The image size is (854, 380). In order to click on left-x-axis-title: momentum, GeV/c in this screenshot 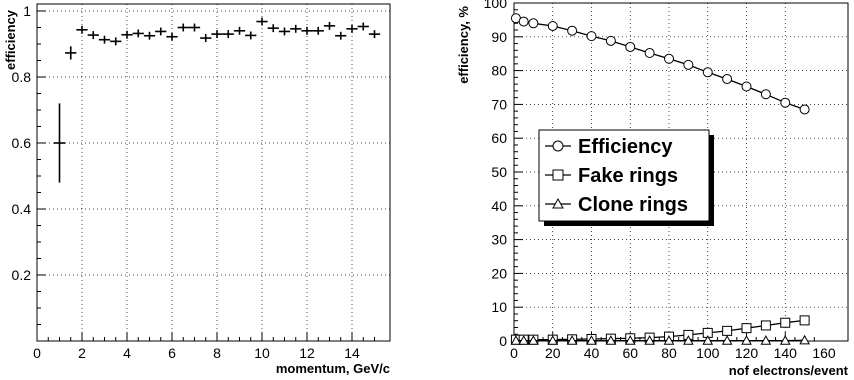, I will do `click(333, 368)`.